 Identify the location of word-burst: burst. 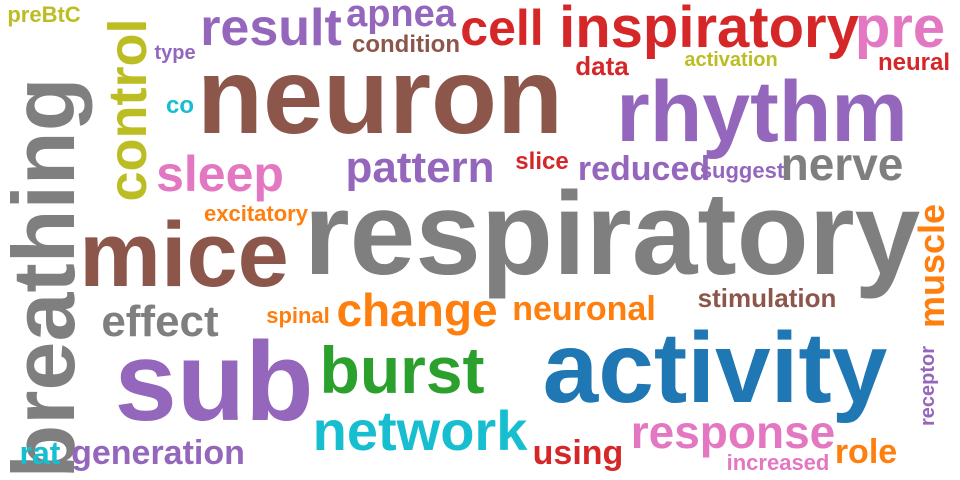
(402, 370).